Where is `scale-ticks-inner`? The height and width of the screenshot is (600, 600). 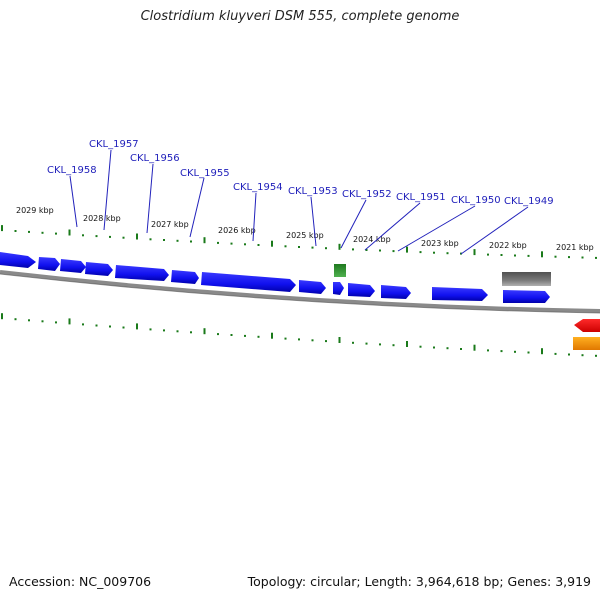
scale-ticks-inner is located at coordinates (299, 335).